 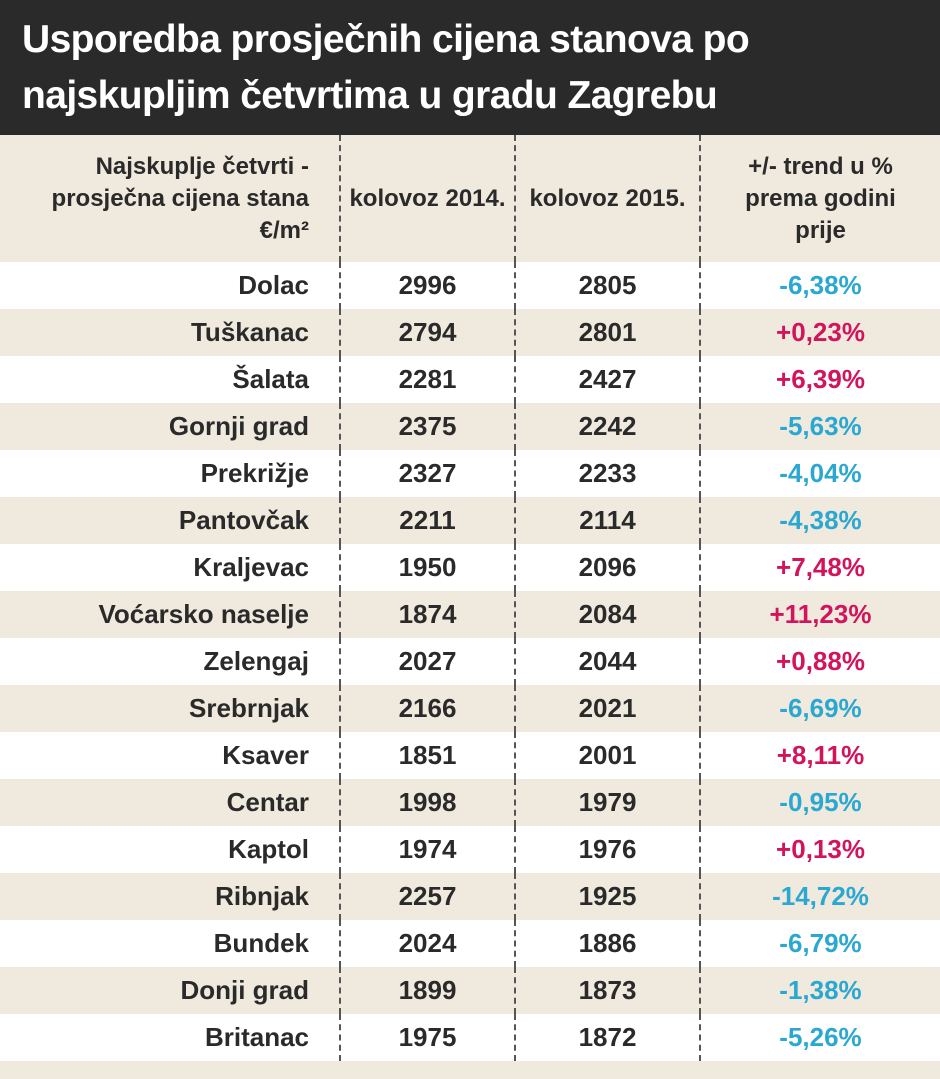 I want to click on table-row: Kaptol 1974 1976 +0,13%, so click(x=470, y=849).